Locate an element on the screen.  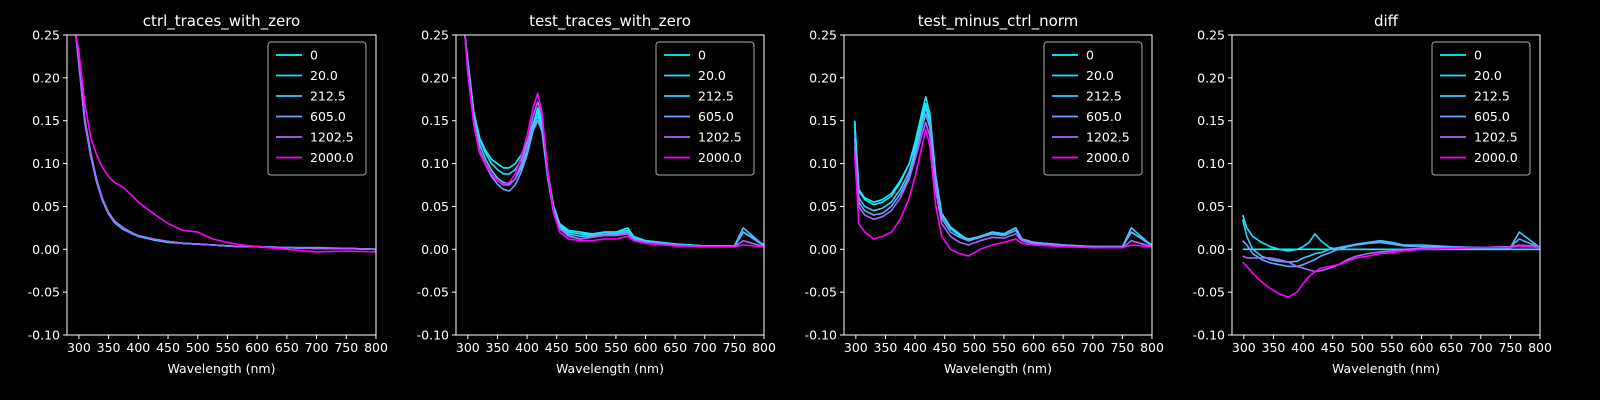
series-line-20.0 is located at coordinates (1390, 233).